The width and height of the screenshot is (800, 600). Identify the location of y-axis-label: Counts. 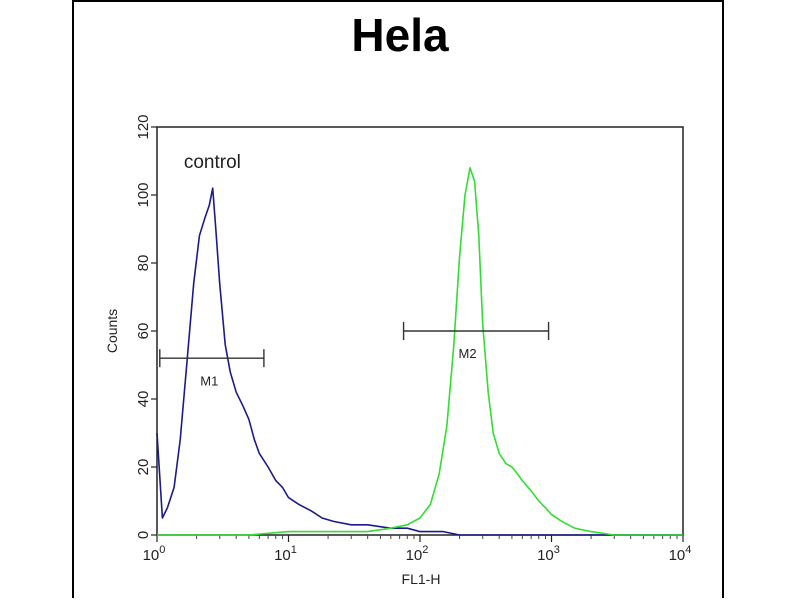
(112, 331).